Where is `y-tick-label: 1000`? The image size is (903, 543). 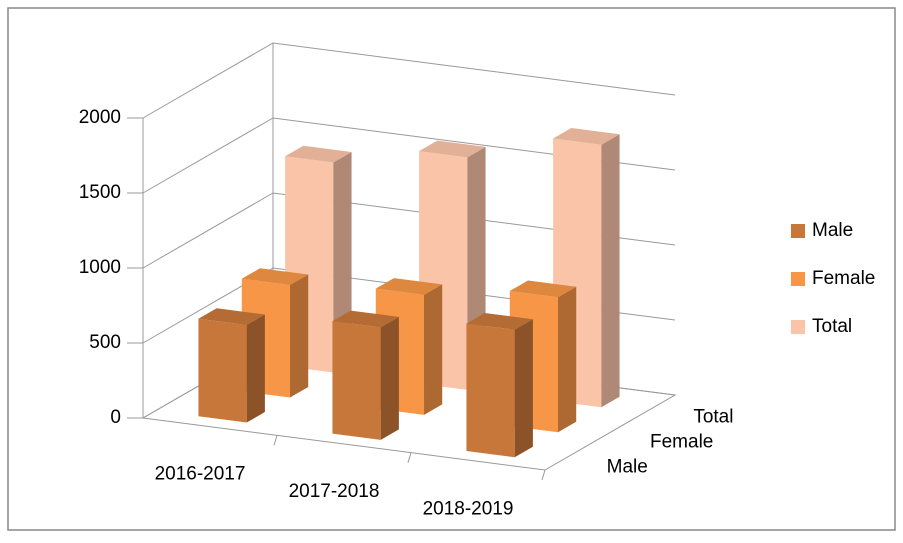 y-tick-label: 1000 is located at coordinates (100, 267).